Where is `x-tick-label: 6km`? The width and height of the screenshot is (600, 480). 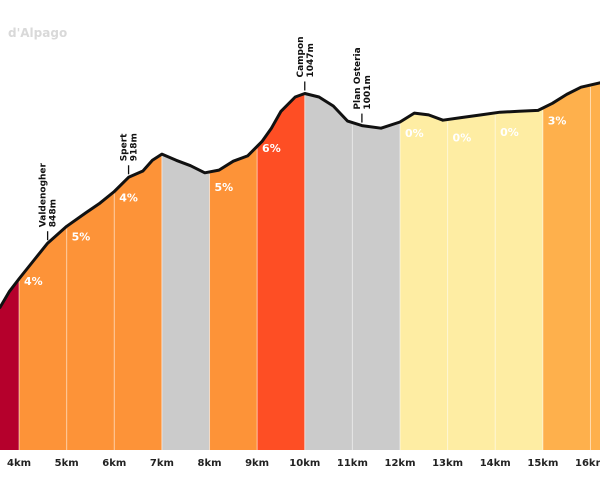 x-tick-label: 6km is located at coordinates (114, 463).